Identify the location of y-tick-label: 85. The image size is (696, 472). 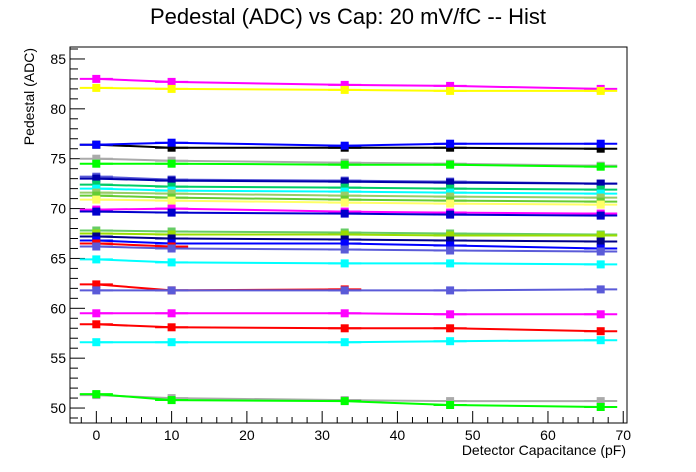
(58, 59).